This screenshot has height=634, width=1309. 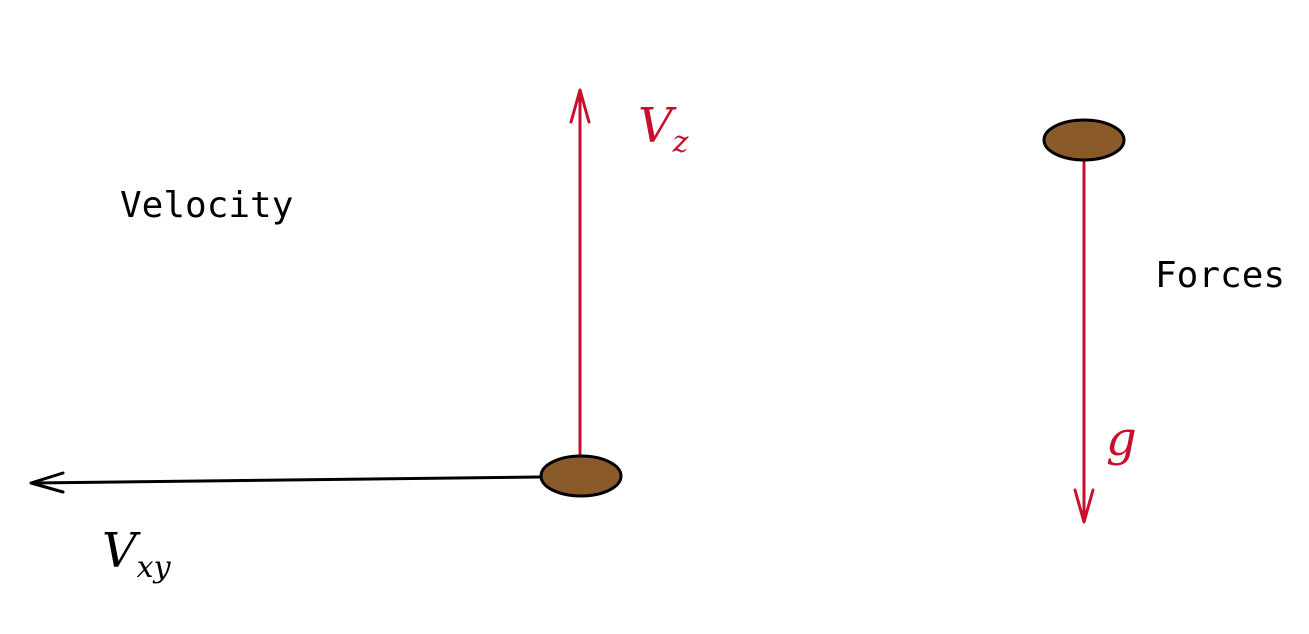 I want to click on forces-label: Forces, so click(x=1220, y=275).